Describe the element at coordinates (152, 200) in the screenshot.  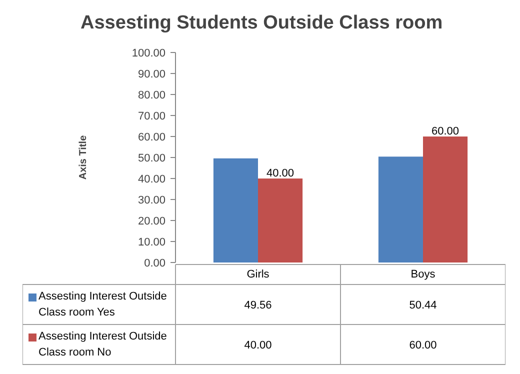
I see `y-tick-label: 30.00` at that location.